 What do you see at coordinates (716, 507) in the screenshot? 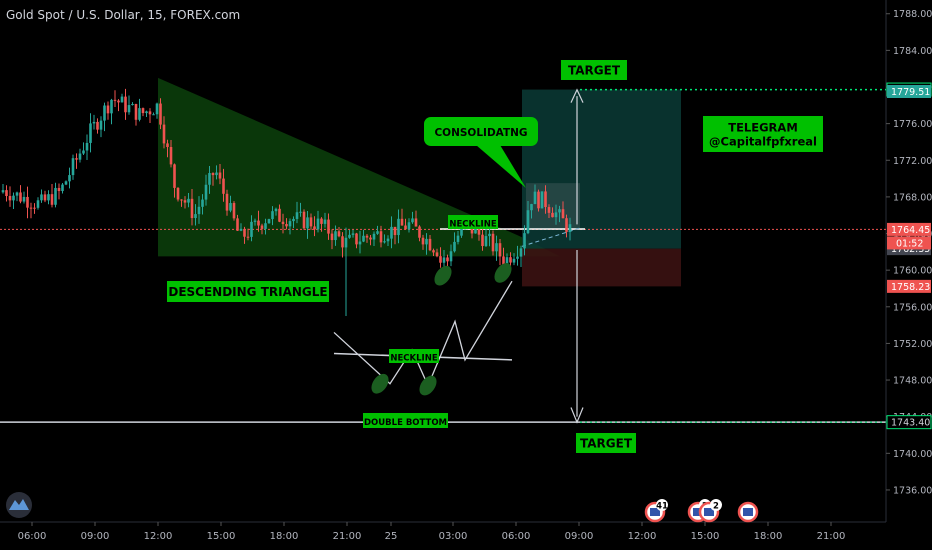
I see `event-count: 2` at bounding box center [716, 507].